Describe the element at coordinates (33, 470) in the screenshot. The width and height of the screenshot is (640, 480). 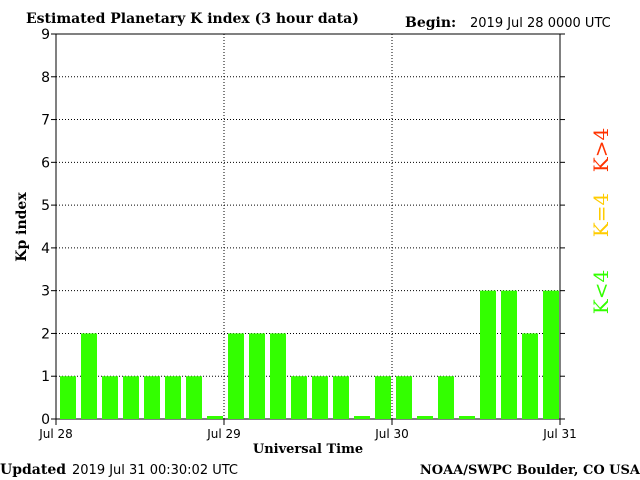
I see `updated-label: Updated` at that location.